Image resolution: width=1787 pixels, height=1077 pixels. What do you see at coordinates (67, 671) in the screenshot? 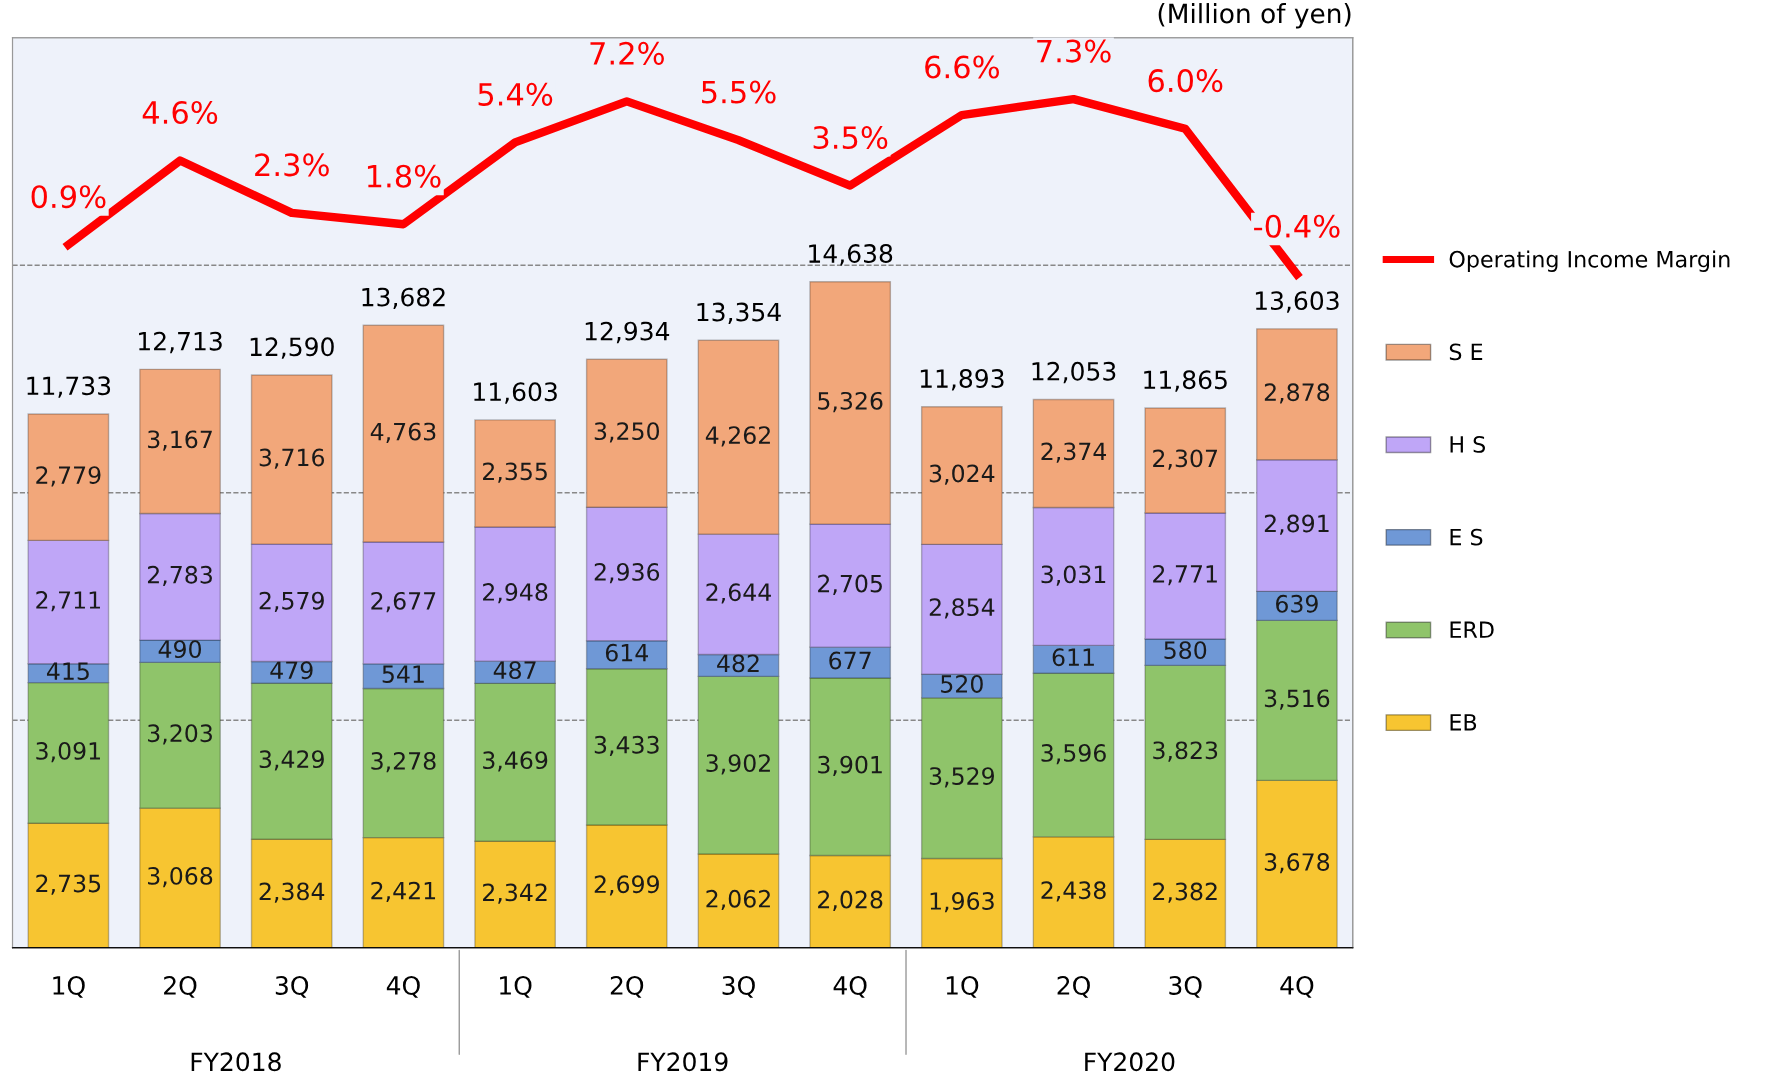
I see `data-label: 415` at bounding box center [67, 671].